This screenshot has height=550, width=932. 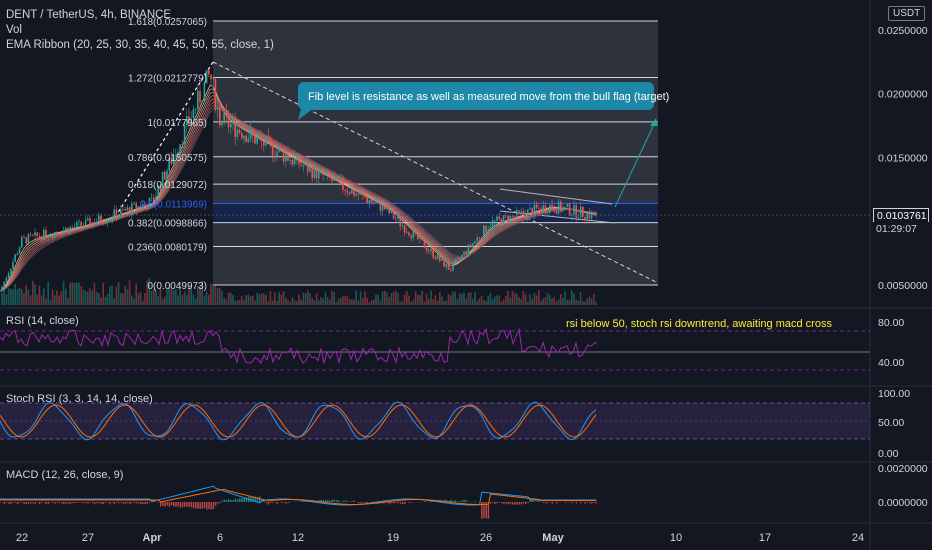 What do you see at coordinates (476, 101) in the screenshot?
I see `fib-callout` at bounding box center [476, 101].